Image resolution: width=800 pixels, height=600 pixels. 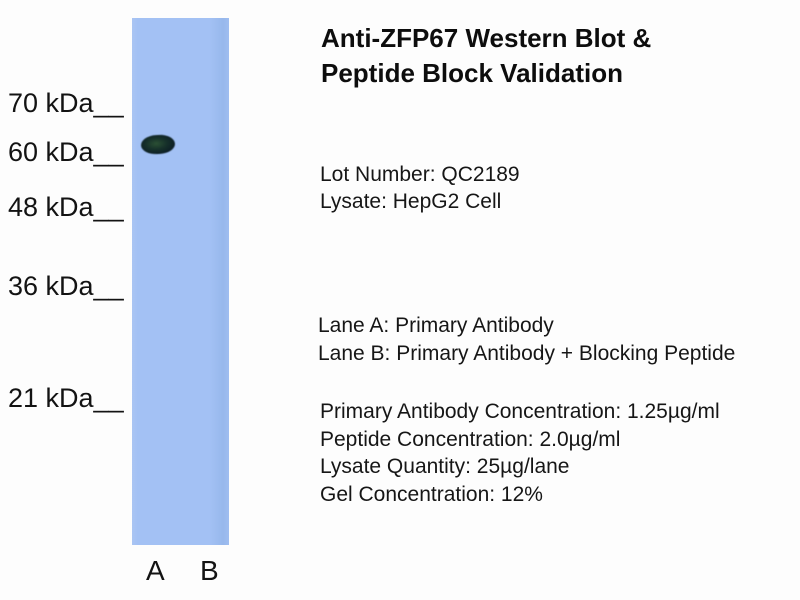 I want to click on figure-title-line2: Peptide Block Validation, so click(x=472, y=73).